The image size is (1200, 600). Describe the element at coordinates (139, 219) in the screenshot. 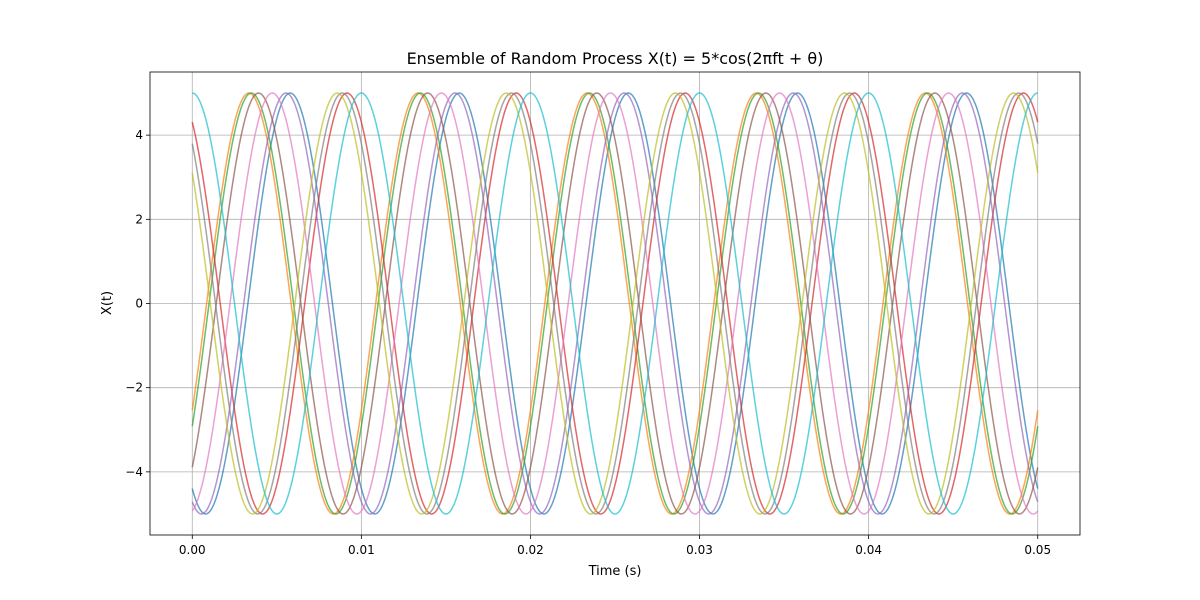

I see `y-tick-label: 2` at that location.